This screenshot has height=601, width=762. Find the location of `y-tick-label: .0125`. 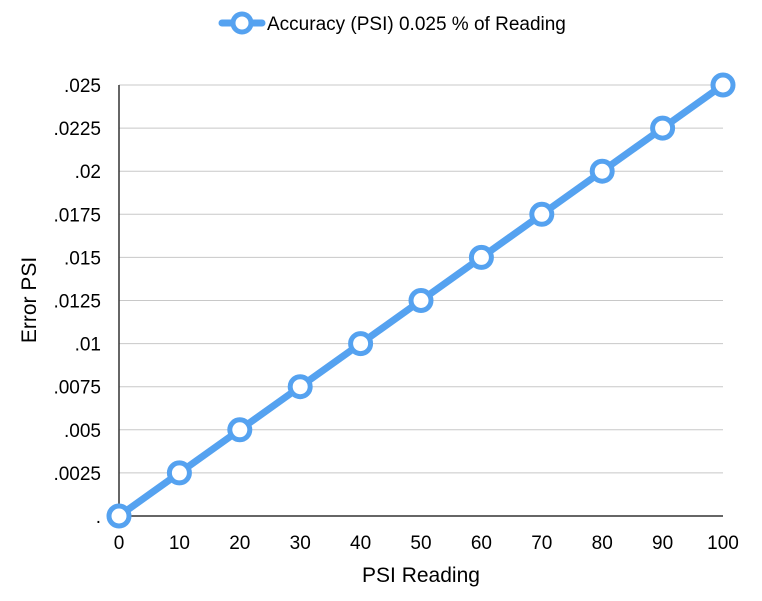

y-tick-label: .0125 is located at coordinates (77, 302).